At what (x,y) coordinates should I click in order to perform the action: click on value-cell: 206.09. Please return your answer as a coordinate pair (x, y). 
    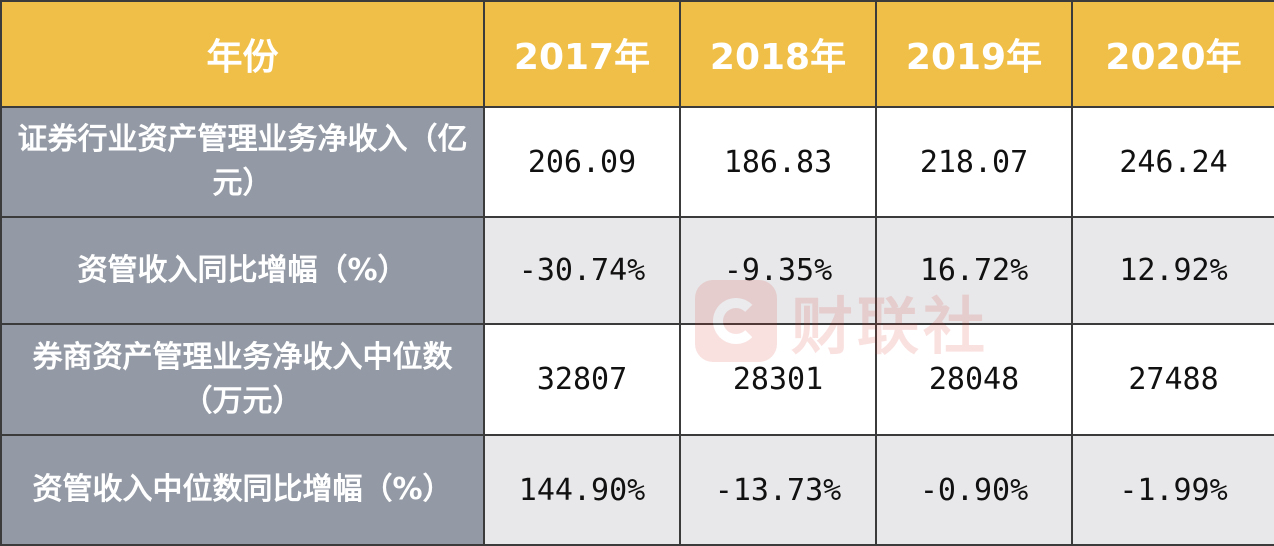
    Looking at the image, I should click on (582, 162).